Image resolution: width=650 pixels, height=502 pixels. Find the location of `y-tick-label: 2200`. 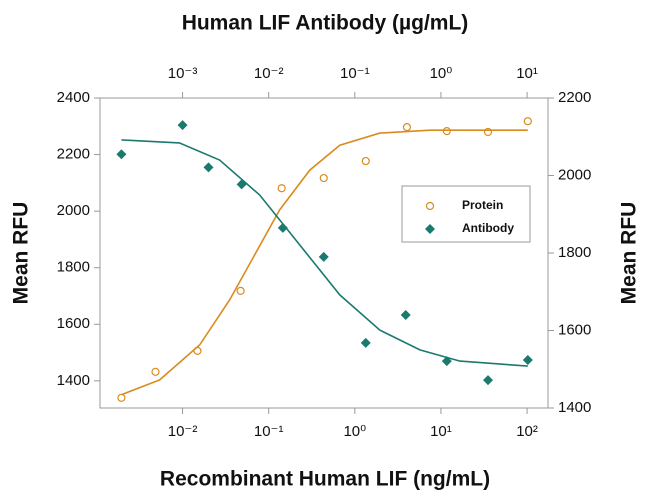

y-tick-label: 2200 is located at coordinates (73, 154).